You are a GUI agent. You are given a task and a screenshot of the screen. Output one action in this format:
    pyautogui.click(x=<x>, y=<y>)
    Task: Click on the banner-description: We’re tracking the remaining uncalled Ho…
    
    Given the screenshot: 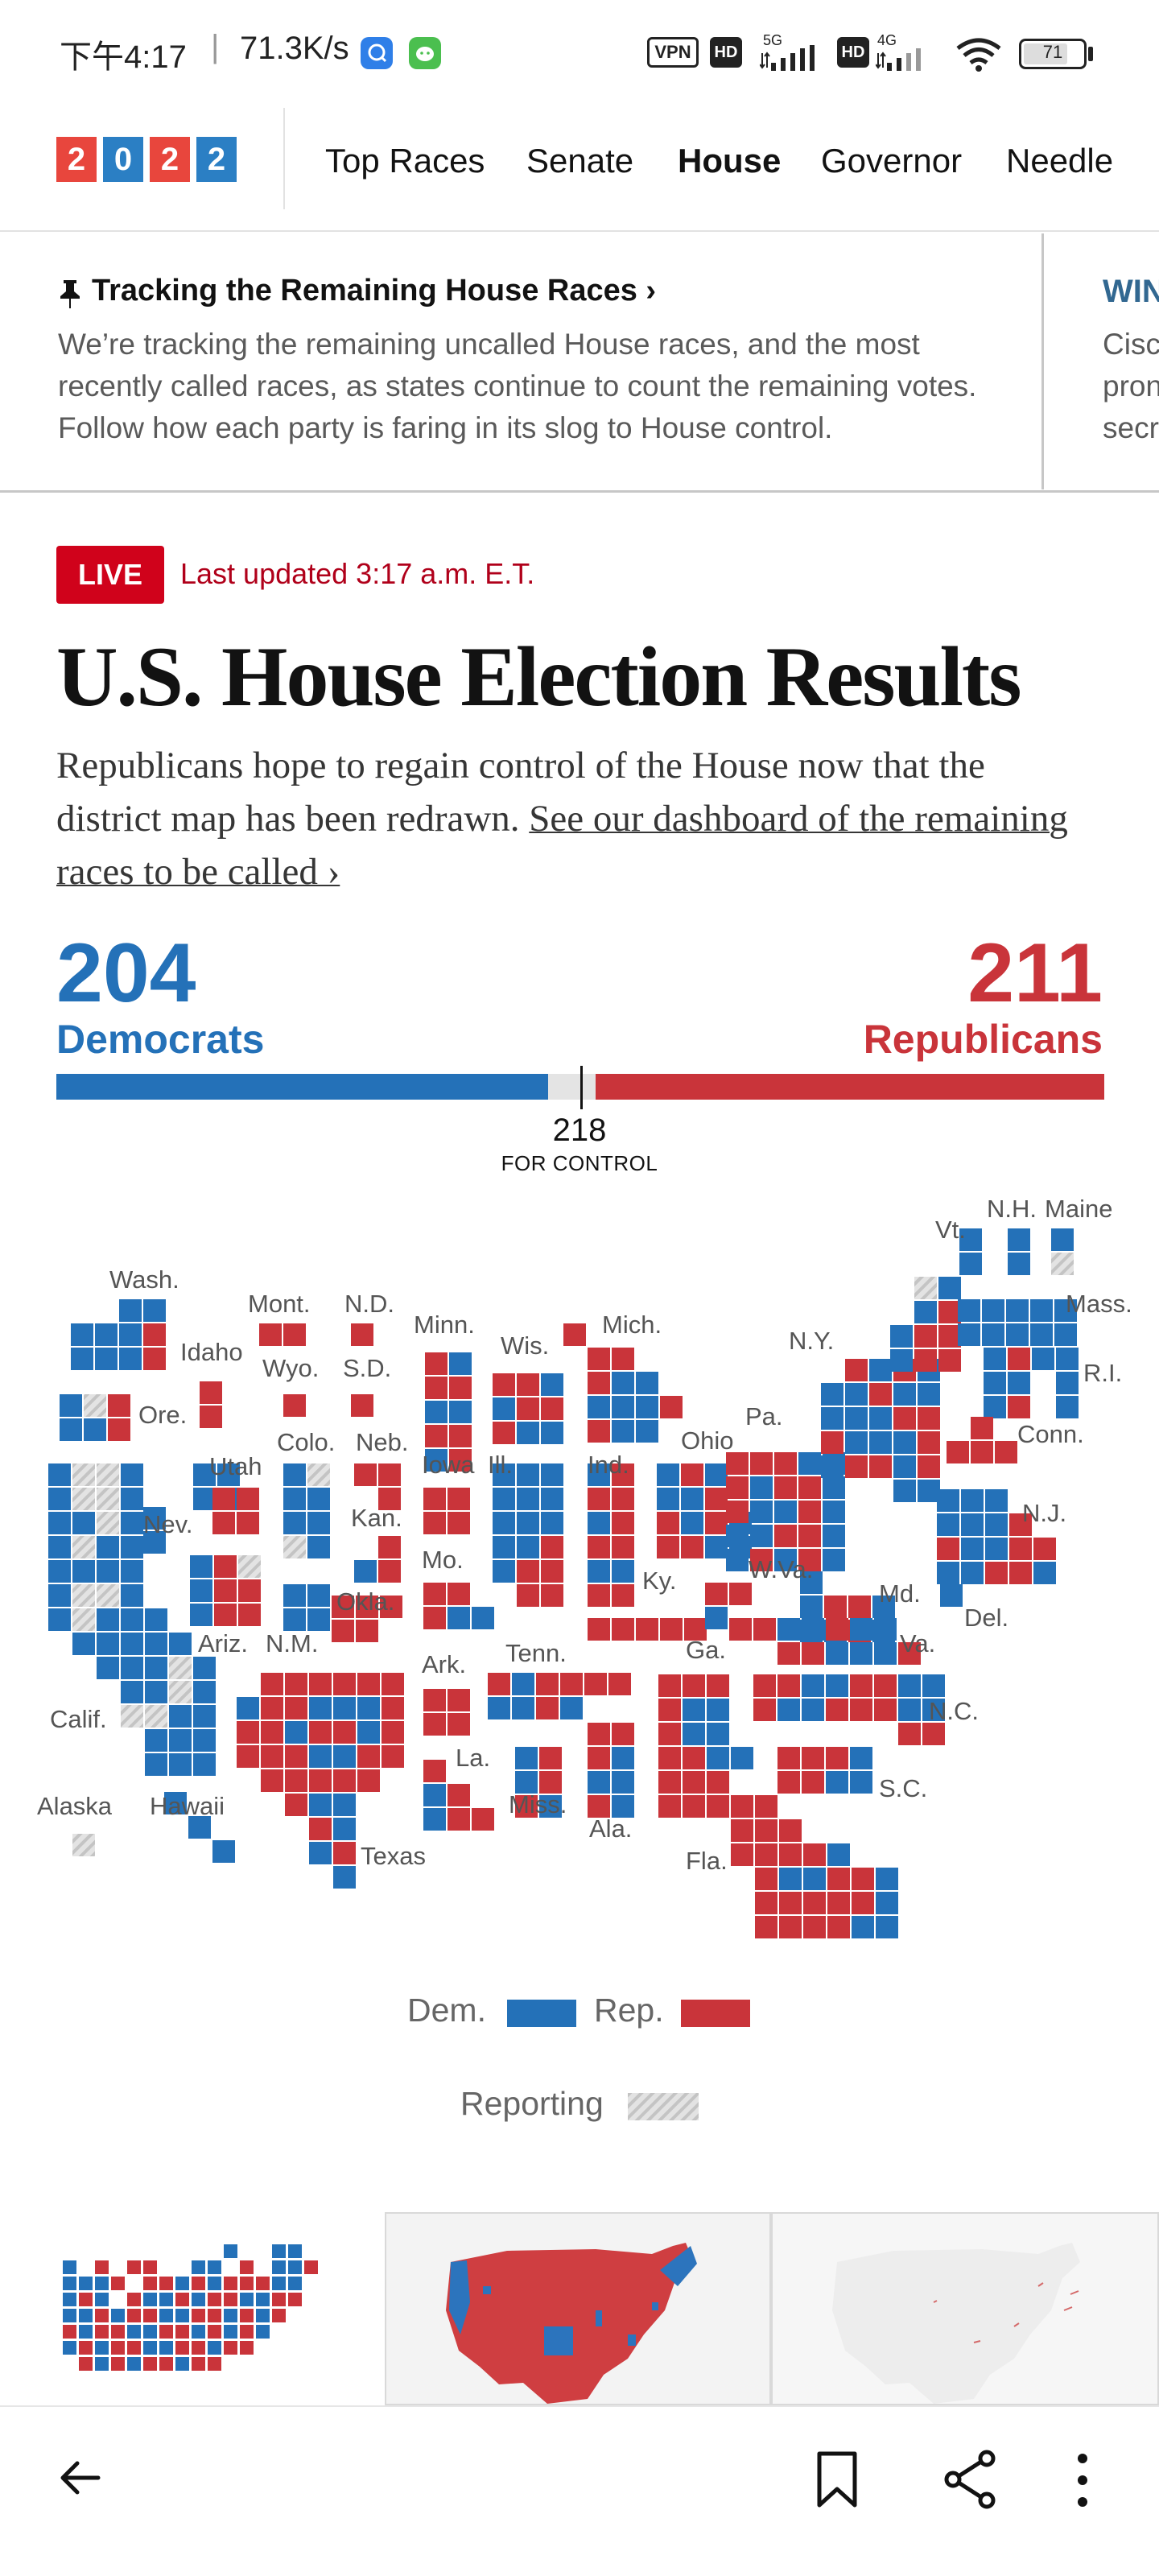 What is the action you would take?
    pyautogui.click(x=517, y=386)
    